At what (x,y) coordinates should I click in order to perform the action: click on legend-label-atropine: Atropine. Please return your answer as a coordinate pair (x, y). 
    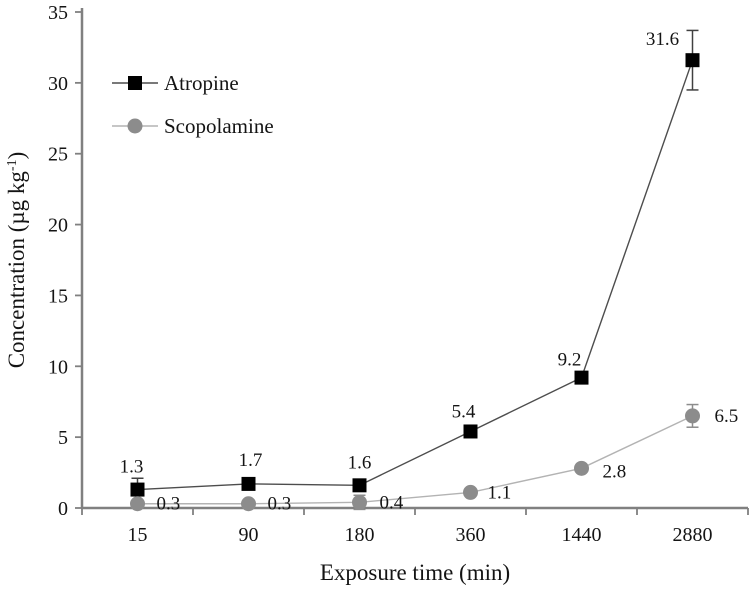
    Looking at the image, I should click on (201, 83).